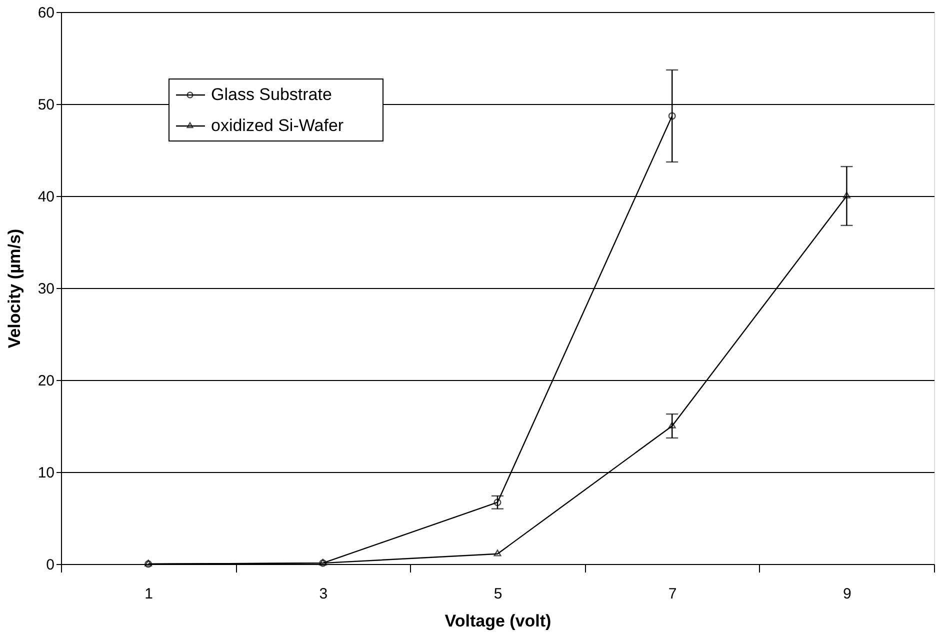 This screenshot has height=634, width=940. Describe the element at coordinates (46, 473) in the screenshot. I see `y-tick-label: 10` at that location.